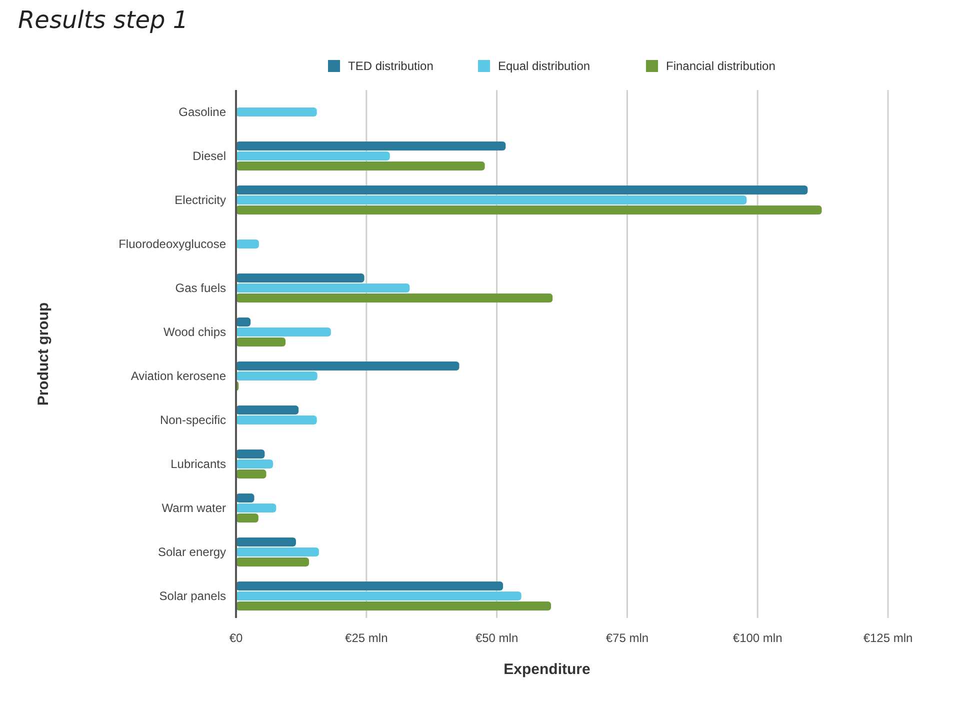  Describe the element at coordinates (194, 508) in the screenshot. I see `y-tick-label: Warm water` at that location.